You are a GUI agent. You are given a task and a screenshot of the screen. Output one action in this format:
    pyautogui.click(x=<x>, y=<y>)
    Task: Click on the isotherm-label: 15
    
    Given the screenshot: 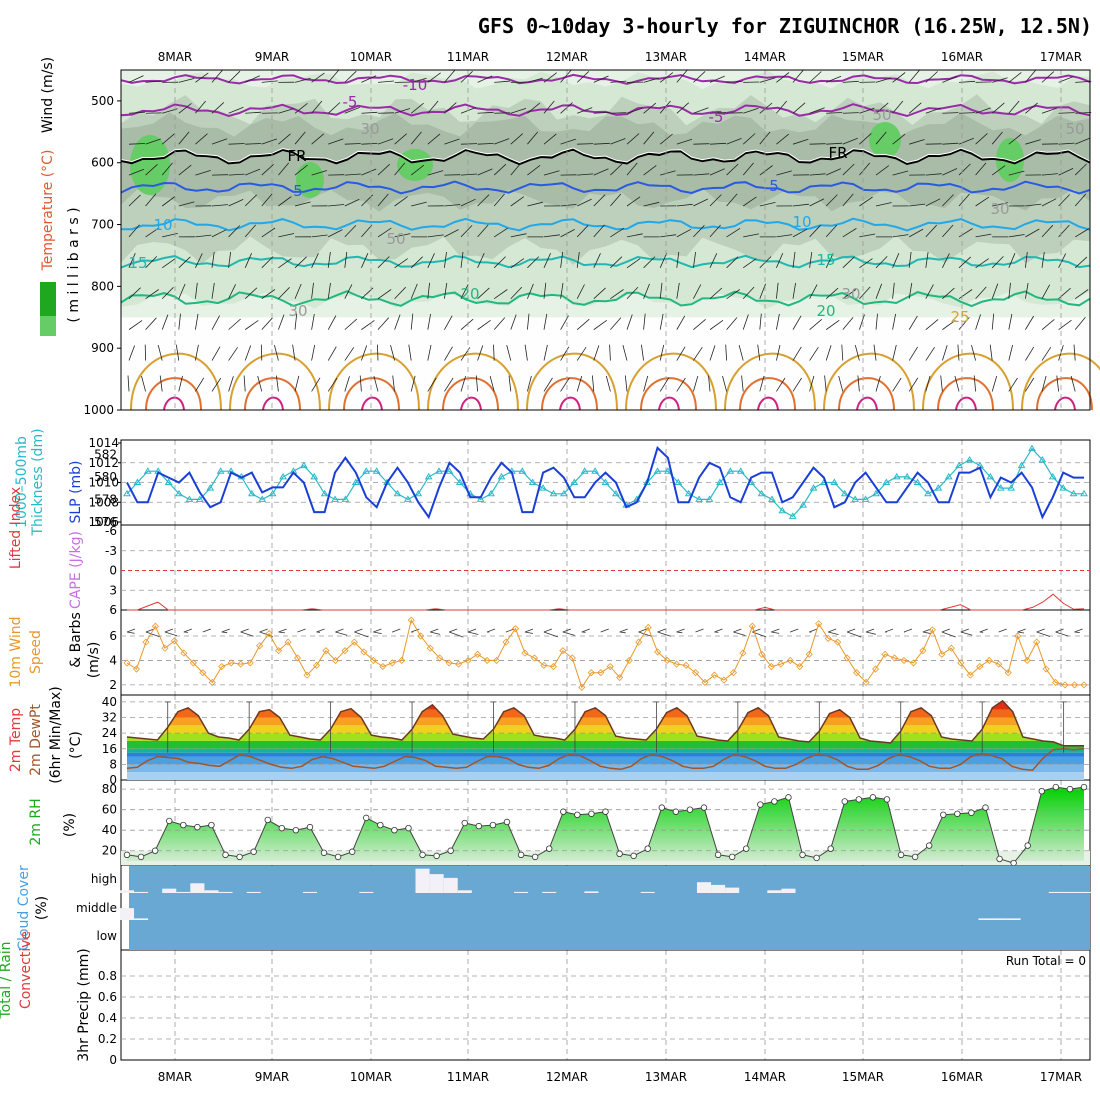 What is the action you would take?
    pyautogui.click(x=137, y=263)
    